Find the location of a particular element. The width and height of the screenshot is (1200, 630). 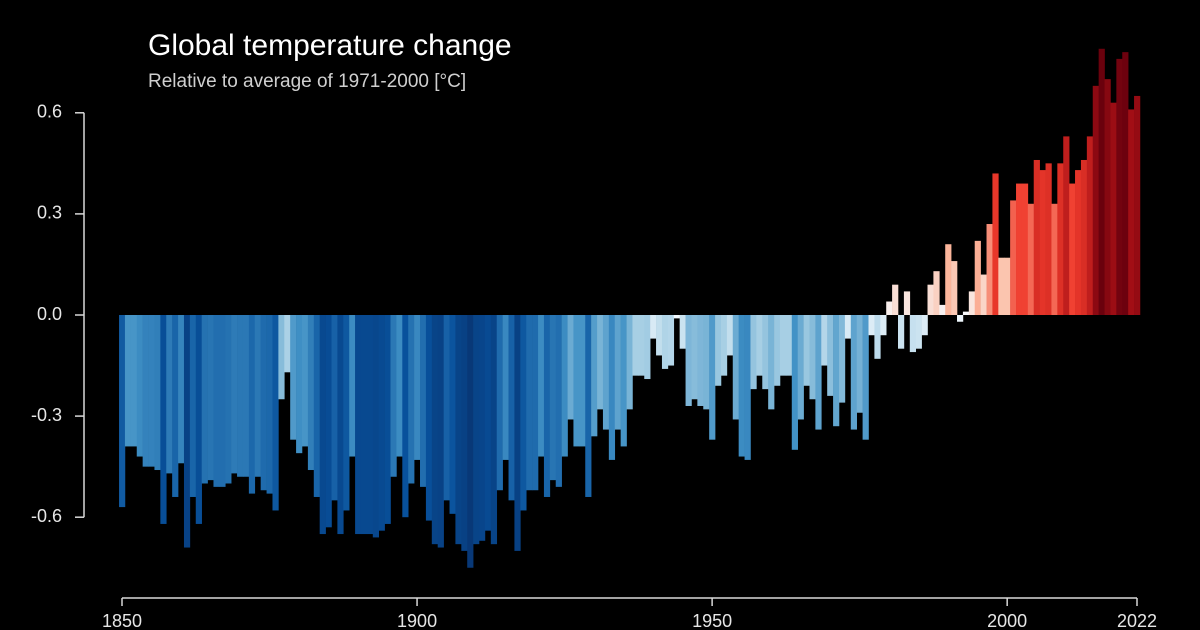

y-tick-label: -0.6 is located at coordinates (46, 516).